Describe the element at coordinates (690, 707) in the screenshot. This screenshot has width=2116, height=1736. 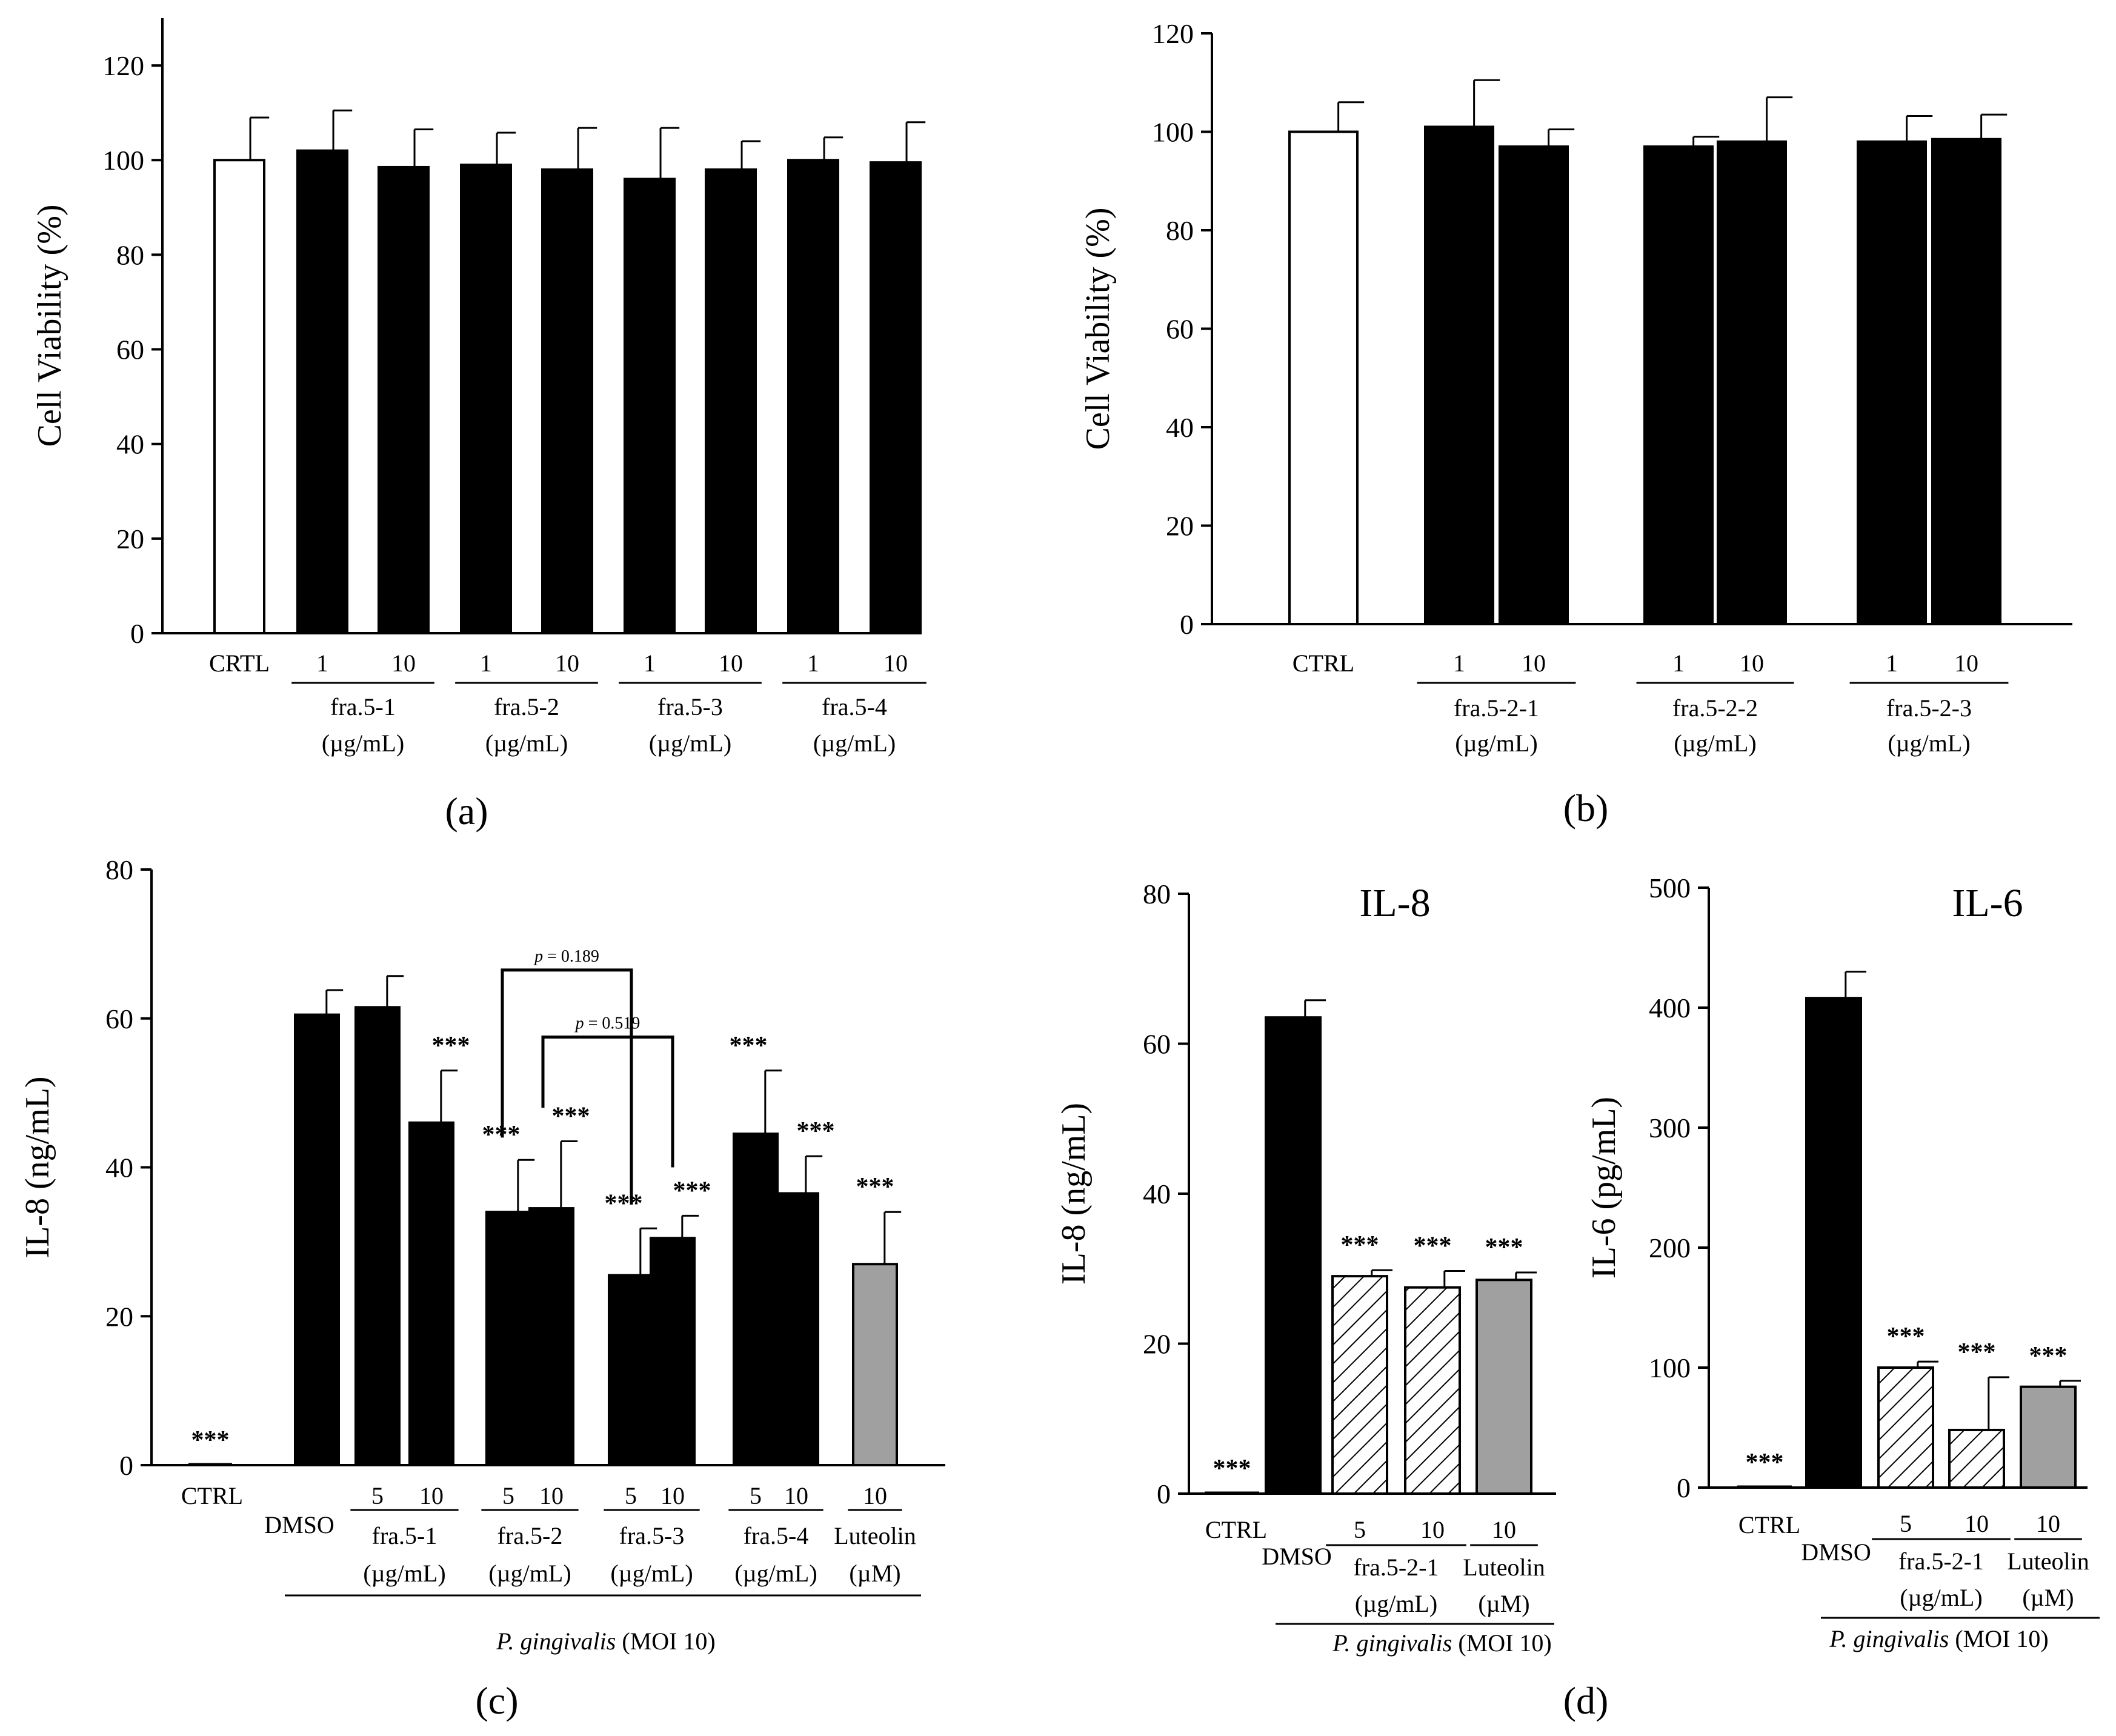
I see `group-name-a-2: fra.5-3` at that location.